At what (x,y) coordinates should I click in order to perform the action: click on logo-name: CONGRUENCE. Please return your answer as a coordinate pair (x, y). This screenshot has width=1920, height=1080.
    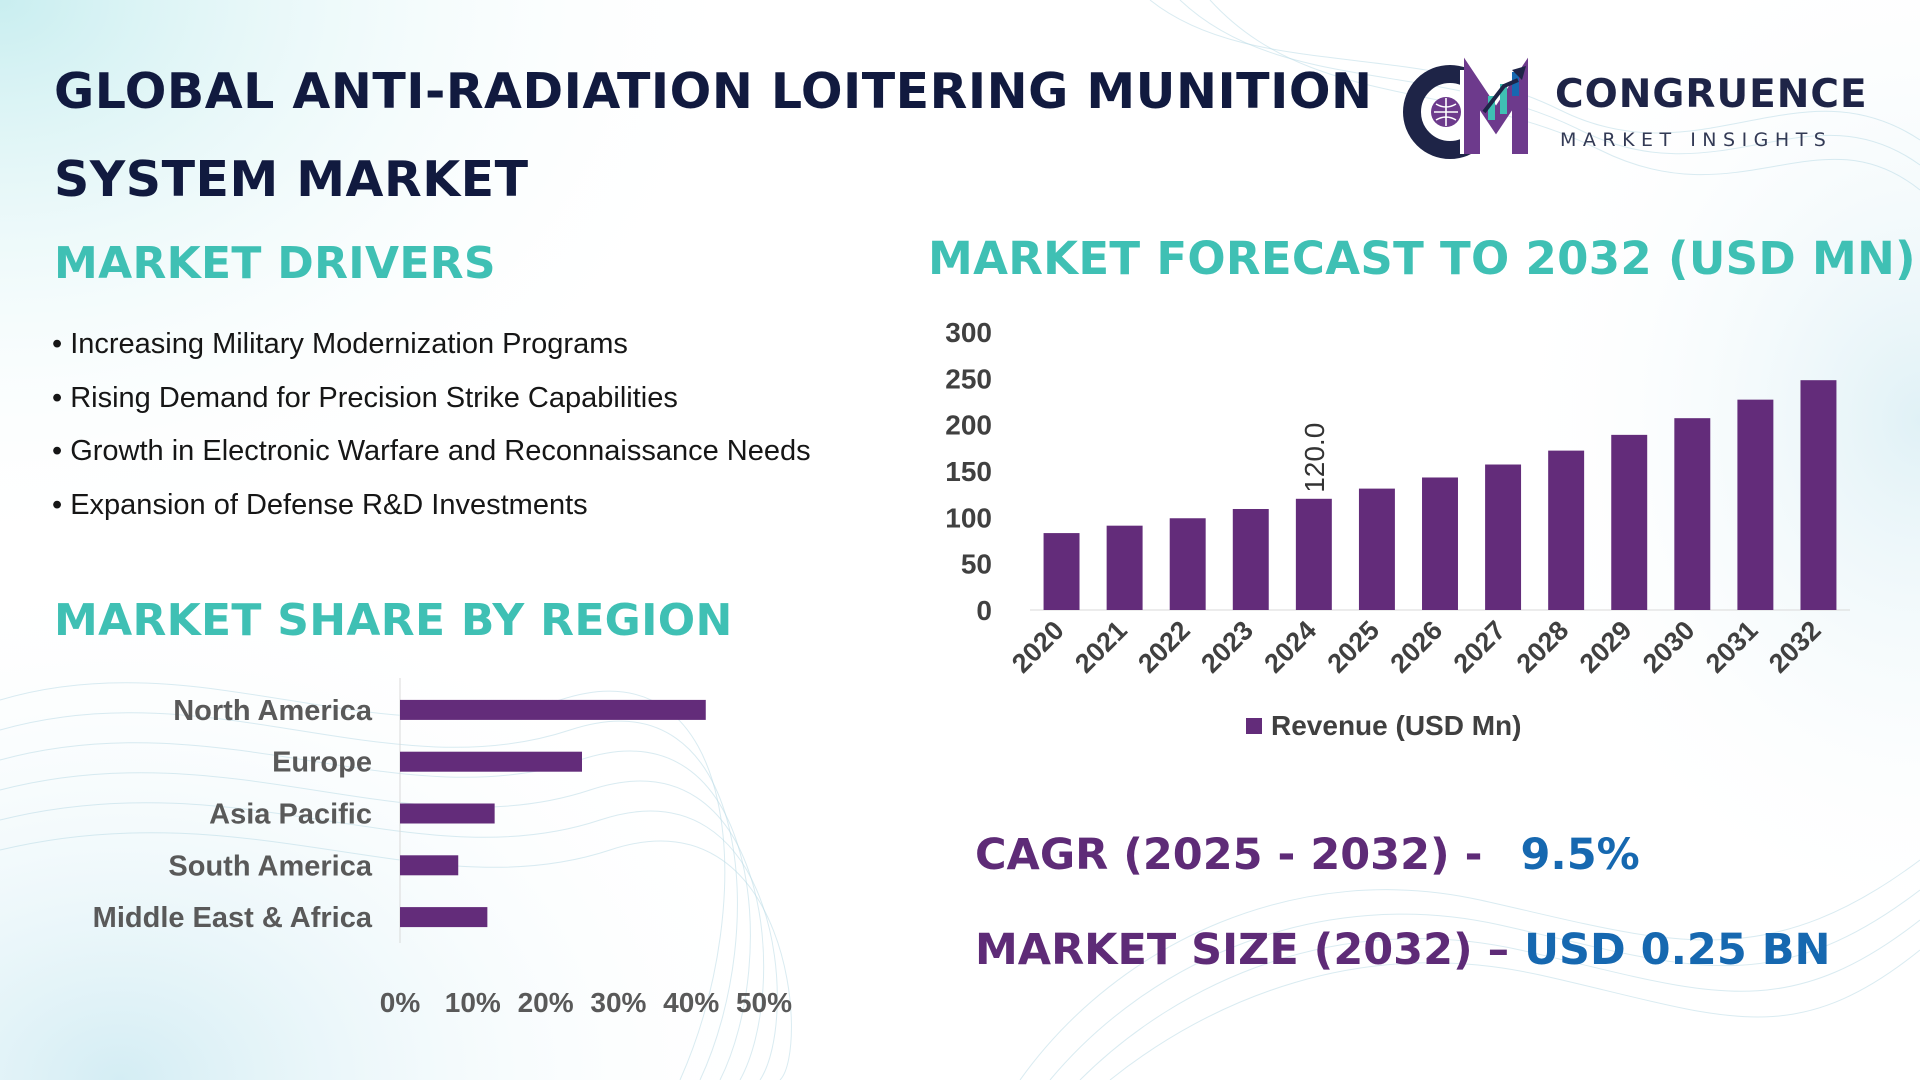
    Looking at the image, I should click on (1711, 94).